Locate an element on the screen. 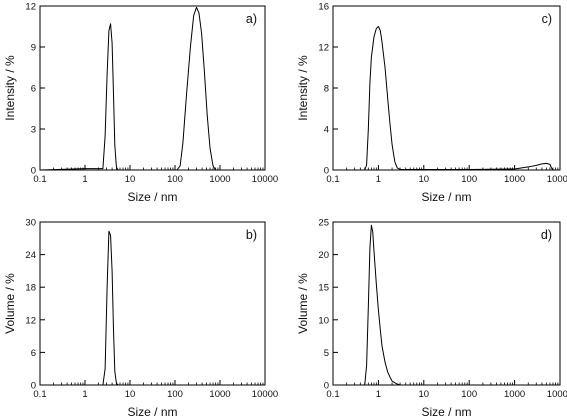 This screenshot has width=567, height=420. y-tick-label-18: 18 is located at coordinates (30, 288).